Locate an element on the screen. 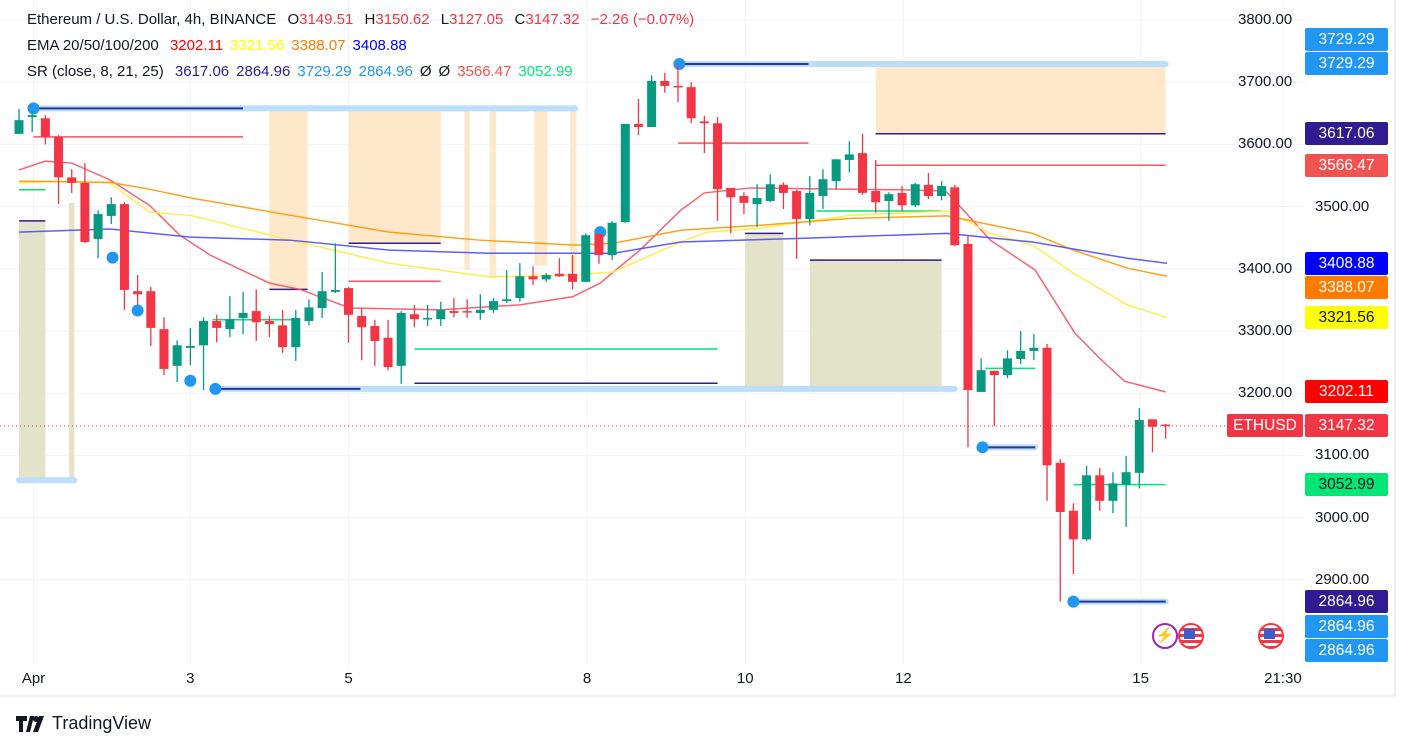 The width and height of the screenshot is (1410, 752). price-scale-label: 3729.29 is located at coordinates (1346, 64).